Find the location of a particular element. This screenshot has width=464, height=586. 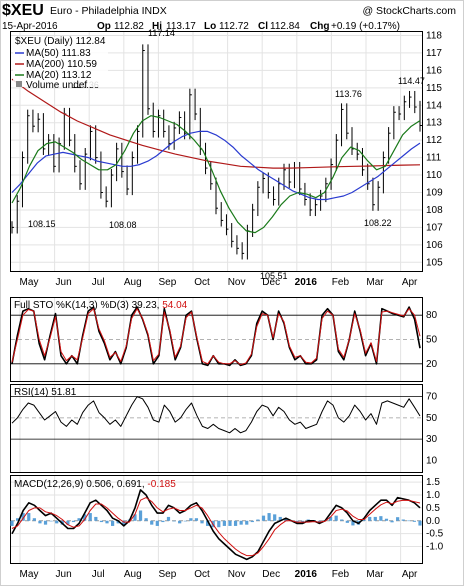

hi-label: Hi is located at coordinates (157, 26).